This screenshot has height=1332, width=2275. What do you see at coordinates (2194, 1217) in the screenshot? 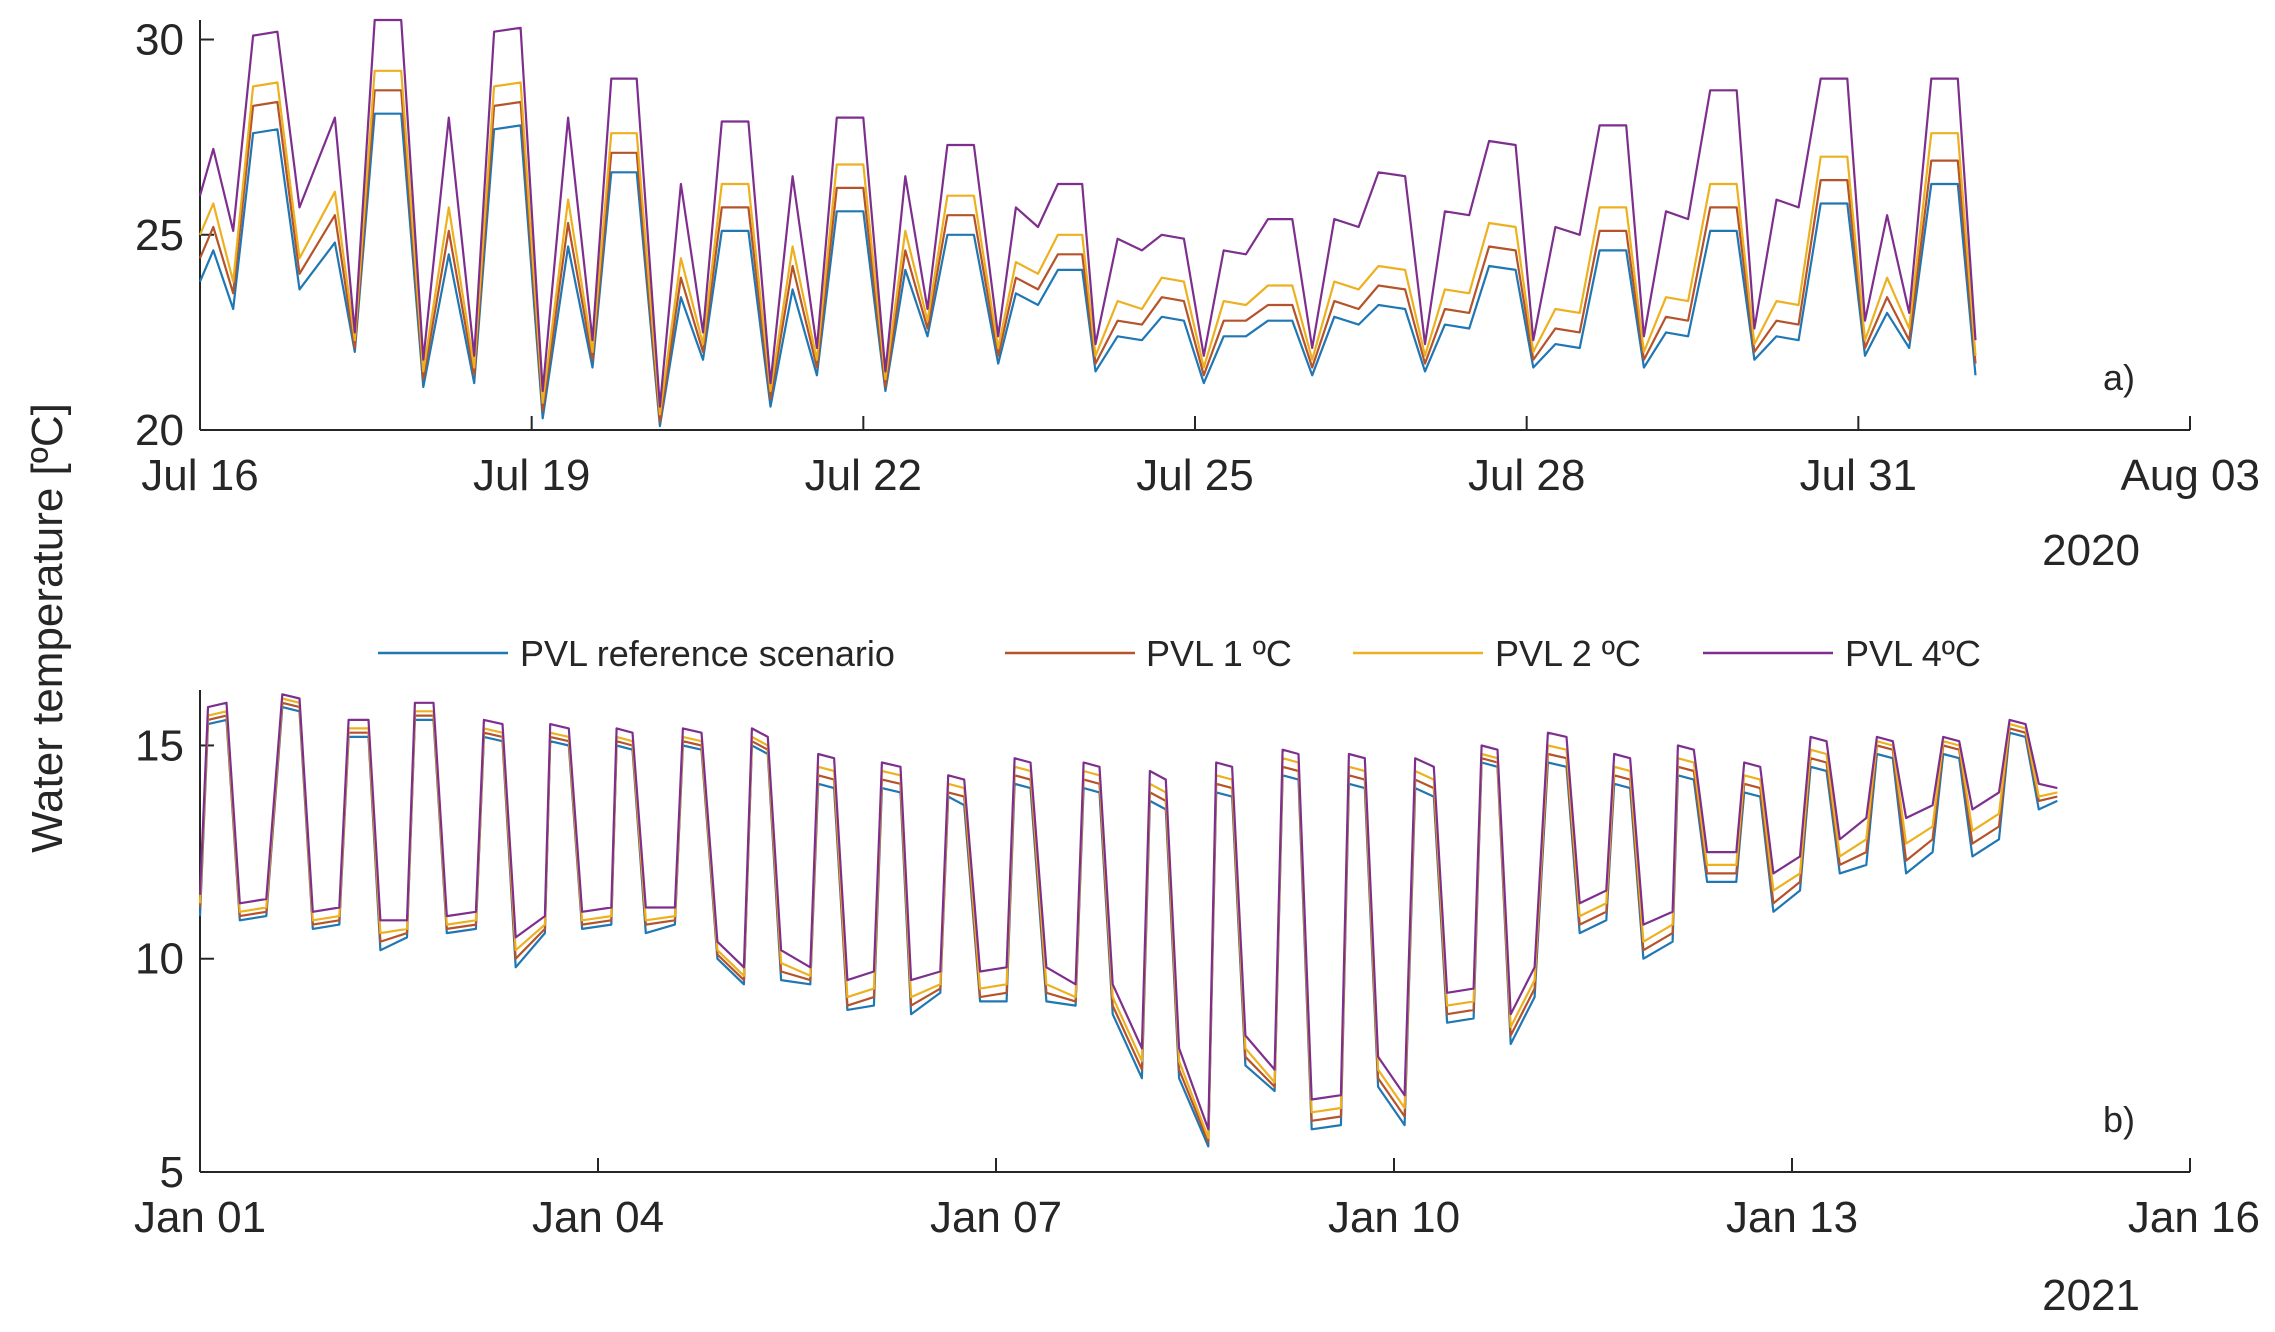
I see `x-tick-label: Jan 16` at bounding box center [2194, 1217].